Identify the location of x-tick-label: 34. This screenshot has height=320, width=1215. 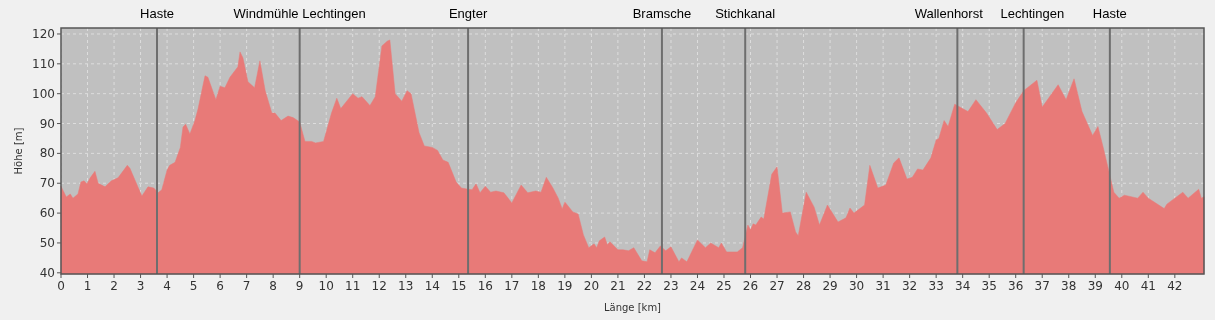
(963, 286).